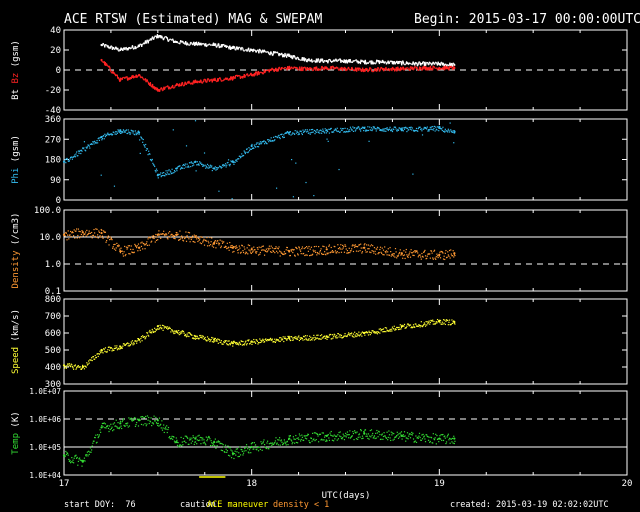 This screenshot has height=512, width=640. What do you see at coordinates (439, 484) in the screenshot?
I see `xtick-label: 19` at bounding box center [439, 484].